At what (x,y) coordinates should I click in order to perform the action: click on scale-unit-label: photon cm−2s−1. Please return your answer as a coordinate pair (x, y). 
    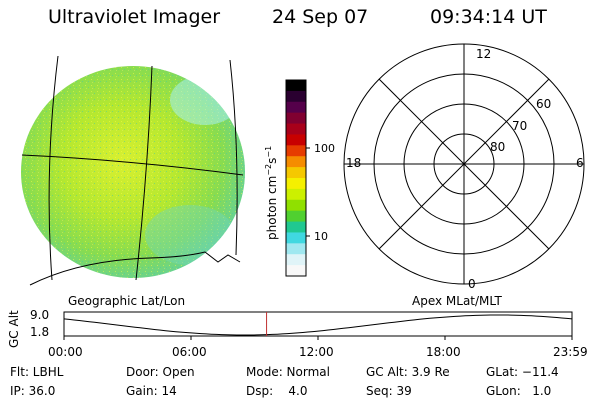
    Looking at the image, I should click on (271, 192).